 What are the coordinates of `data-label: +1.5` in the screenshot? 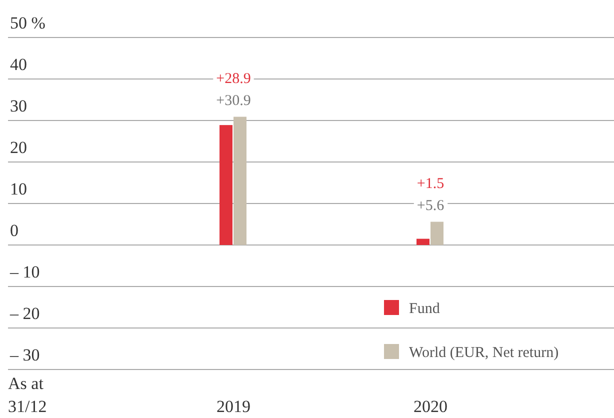 It's located at (430, 184).